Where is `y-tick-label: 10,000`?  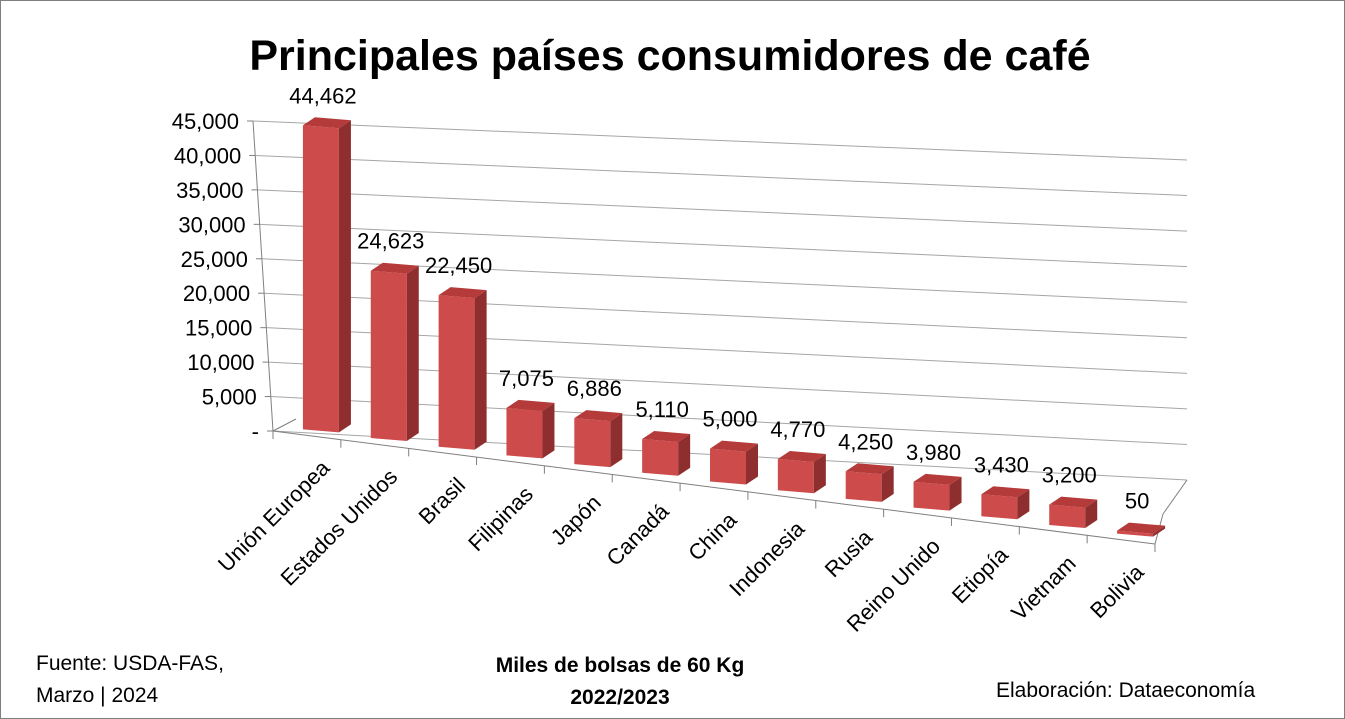 y-tick-label: 10,000 is located at coordinates (220, 362).